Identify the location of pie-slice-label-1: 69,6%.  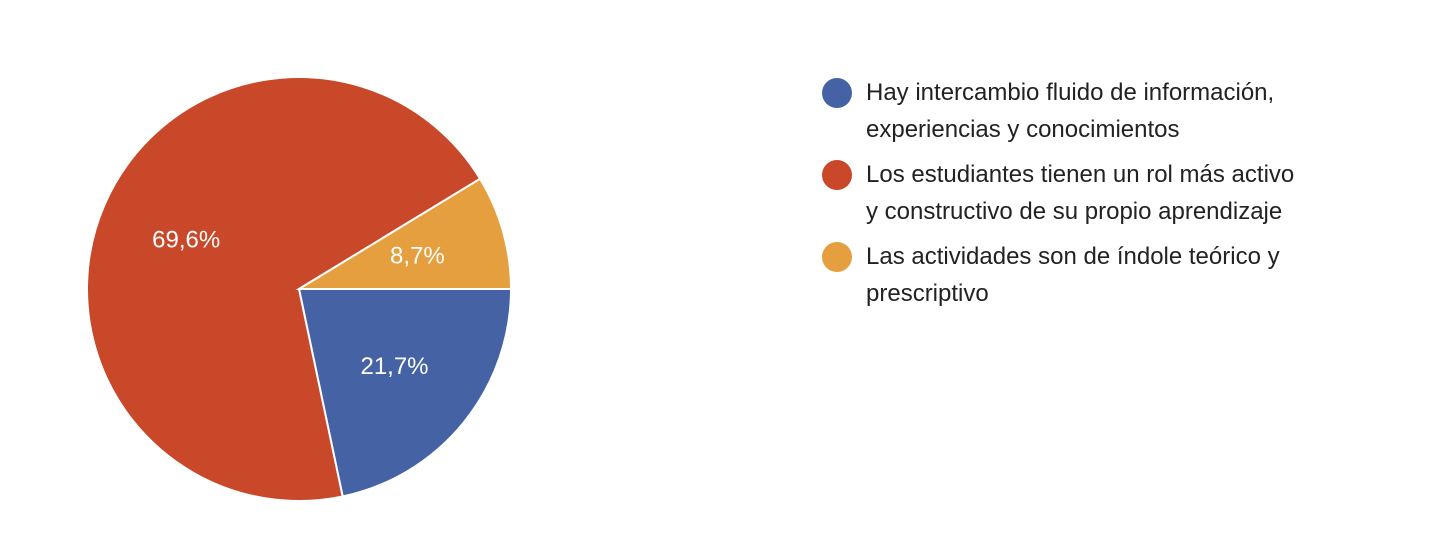
(186, 240).